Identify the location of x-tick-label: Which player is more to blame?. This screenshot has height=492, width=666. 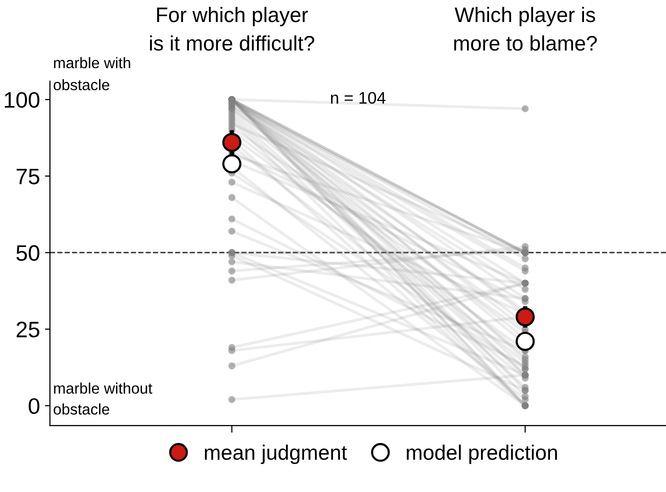
(525, 28).